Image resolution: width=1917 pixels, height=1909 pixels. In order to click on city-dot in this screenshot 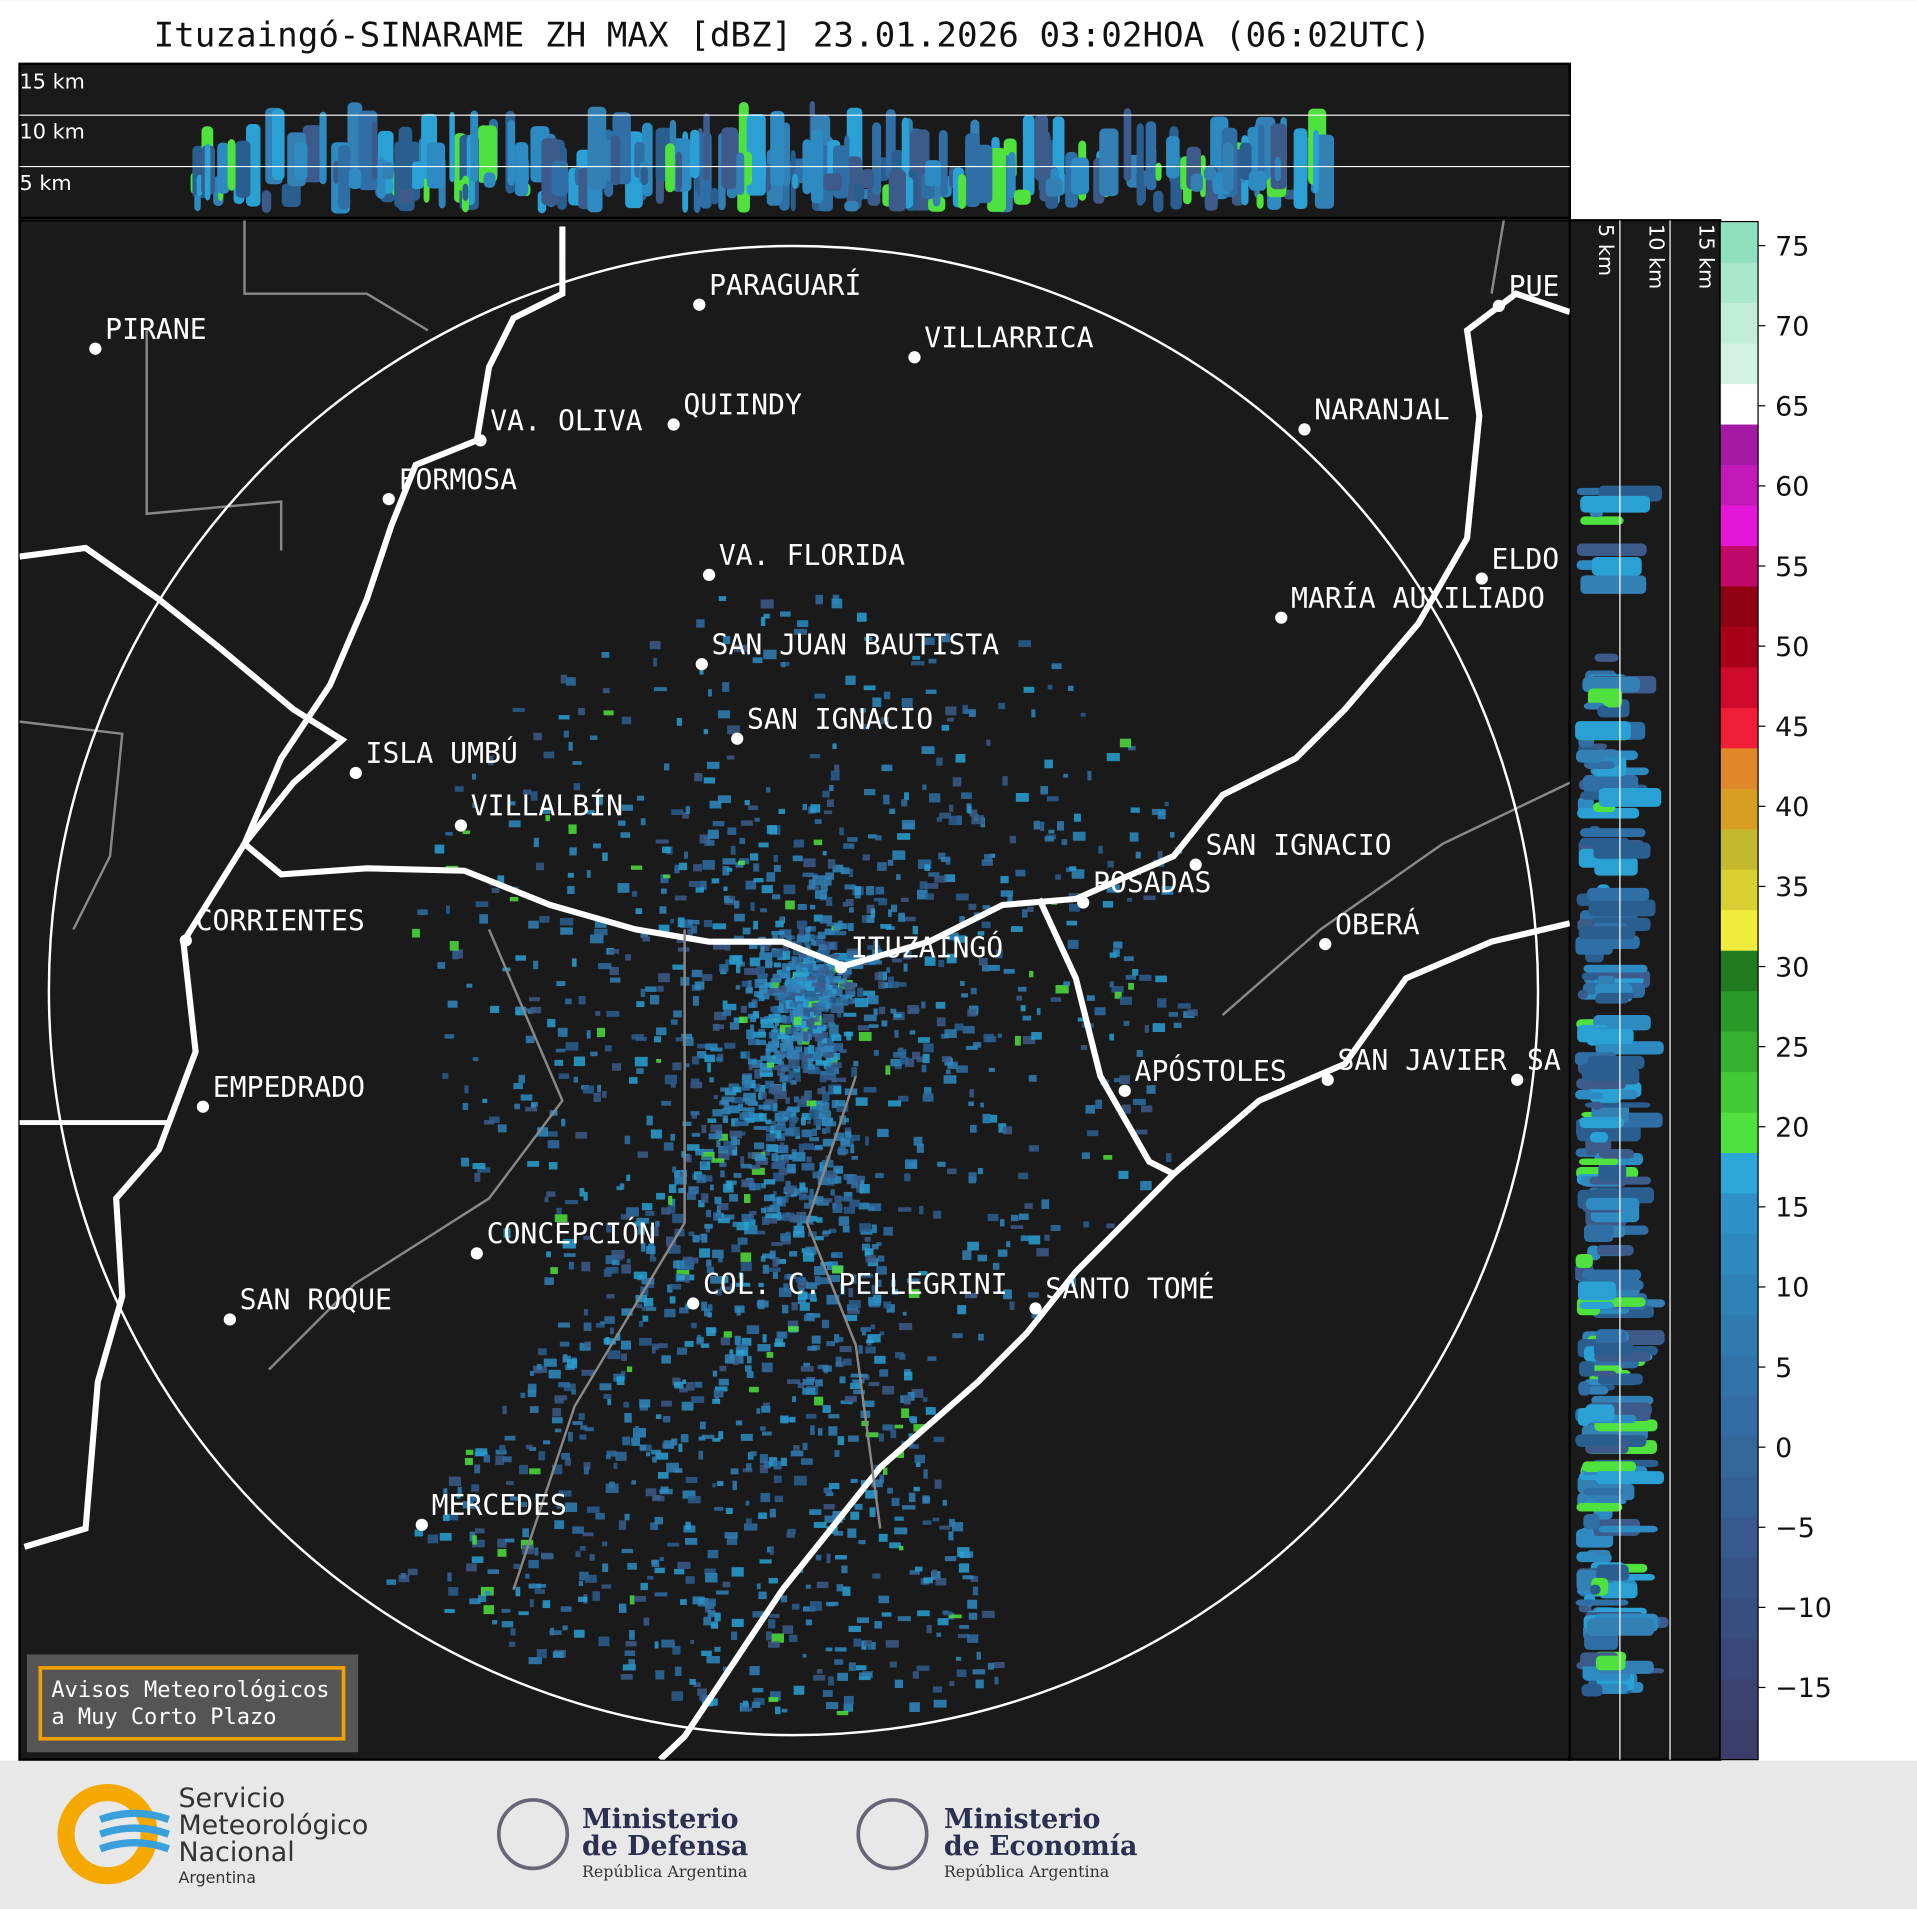, I will do `click(480, 440)`.